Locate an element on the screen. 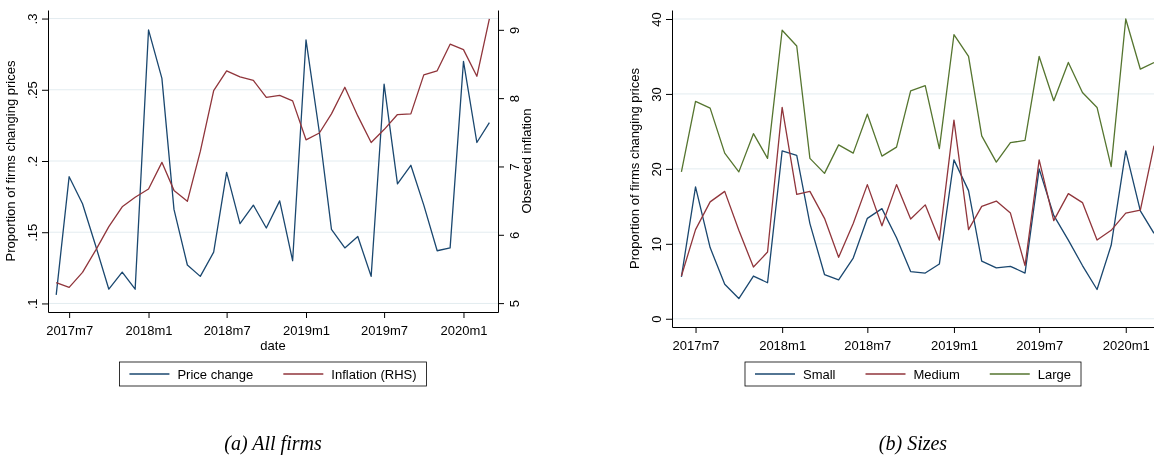 The height and width of the screenshot is (459, 1154). text: (b) Sizes is located at coordinates (913, 443).